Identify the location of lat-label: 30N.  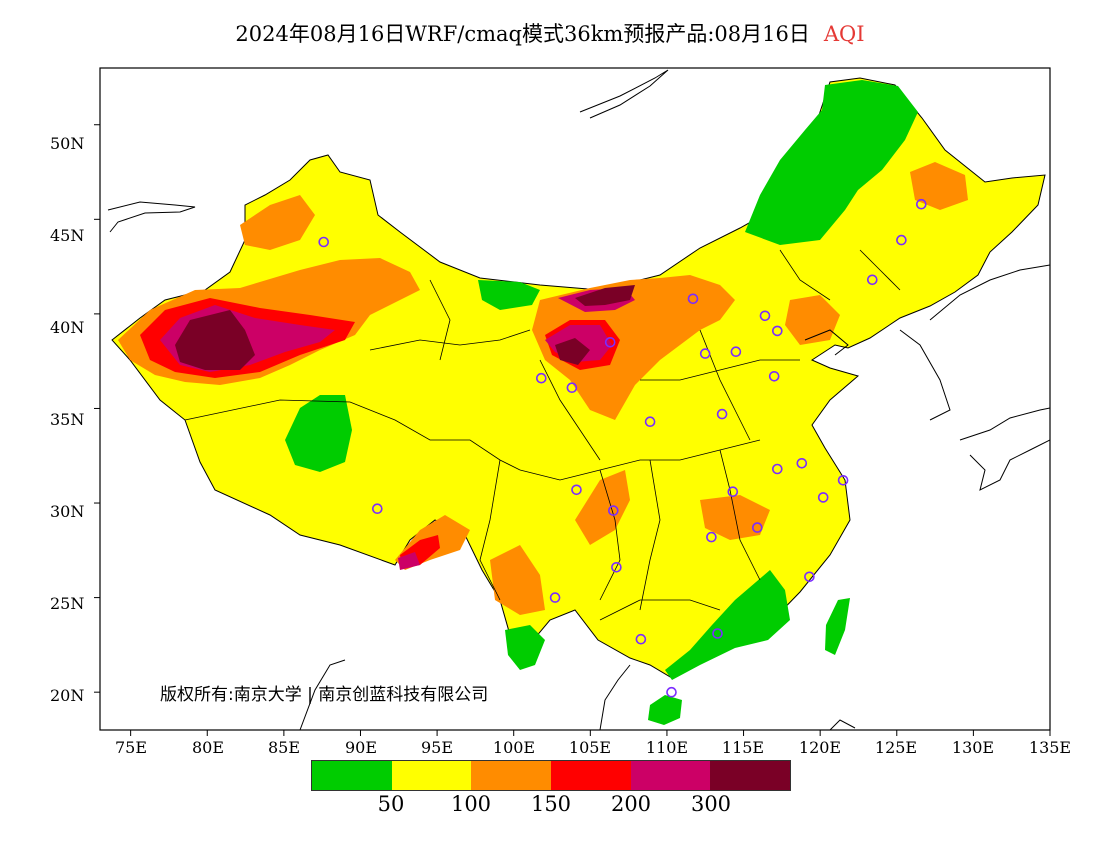
(67, 511).